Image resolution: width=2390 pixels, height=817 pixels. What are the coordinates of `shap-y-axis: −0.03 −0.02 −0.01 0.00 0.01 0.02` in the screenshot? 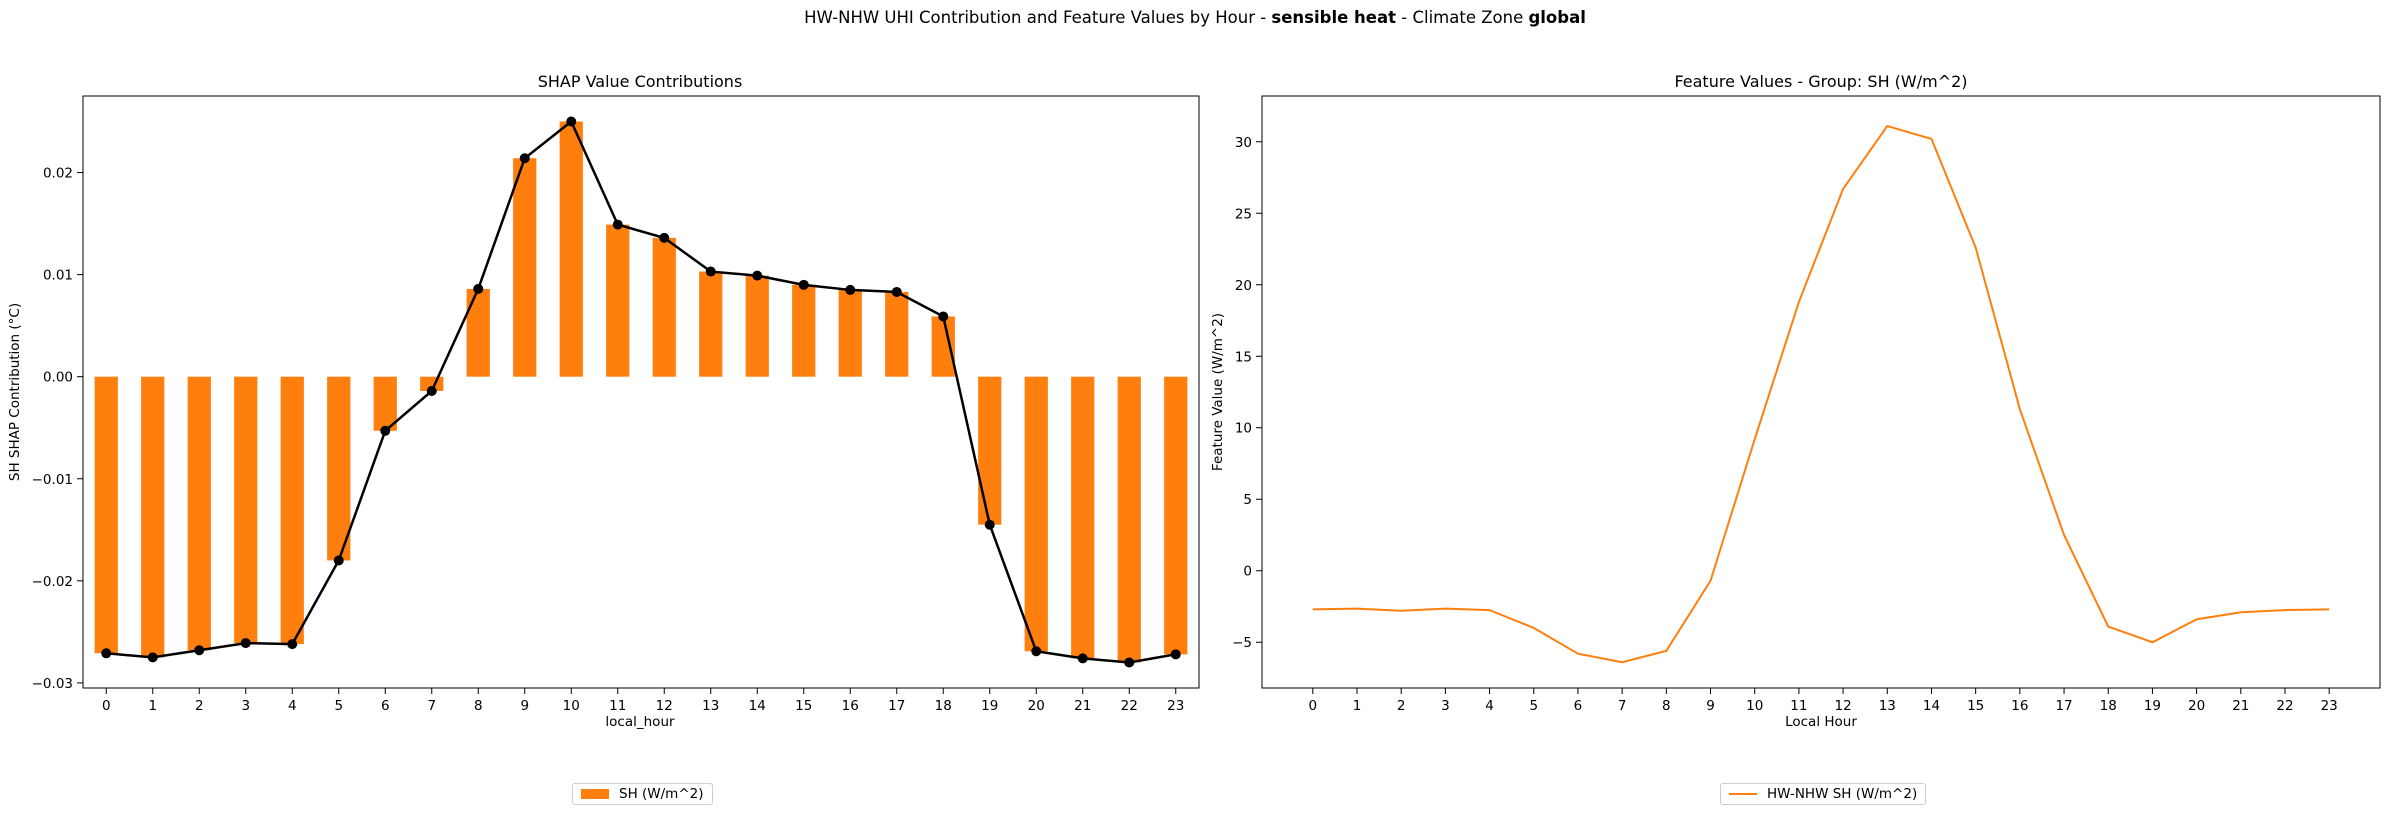 It's located at (57, 429).